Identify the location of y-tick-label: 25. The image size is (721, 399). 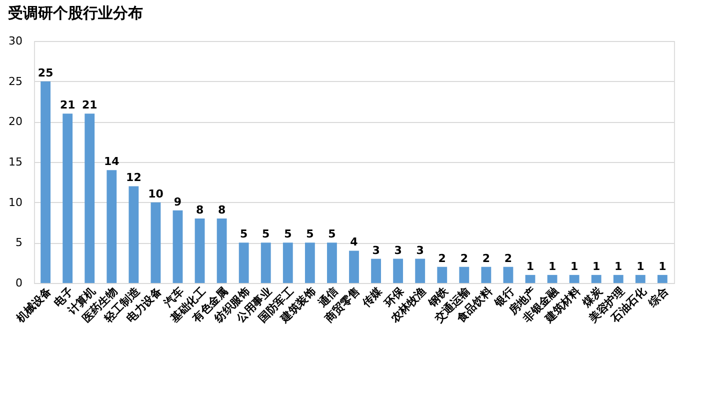
(15, 81).